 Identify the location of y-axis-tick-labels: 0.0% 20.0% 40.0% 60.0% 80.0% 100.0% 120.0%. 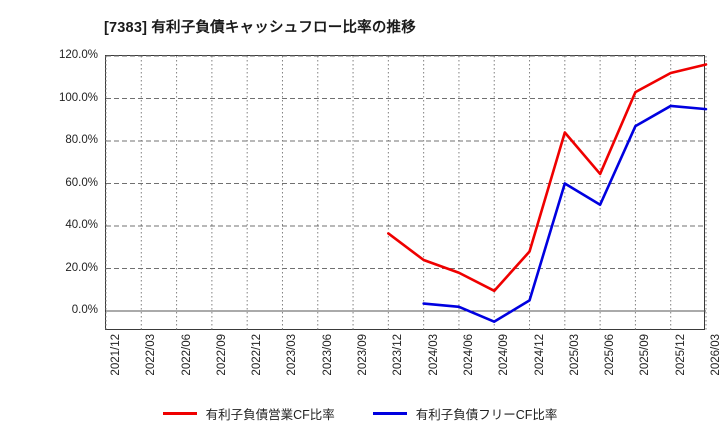
(49, 189).